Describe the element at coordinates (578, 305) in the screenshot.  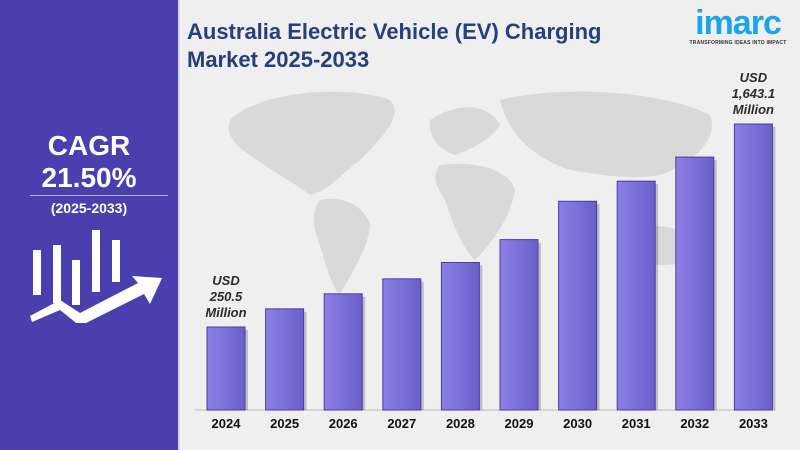
I see `bar-2030` at that location.